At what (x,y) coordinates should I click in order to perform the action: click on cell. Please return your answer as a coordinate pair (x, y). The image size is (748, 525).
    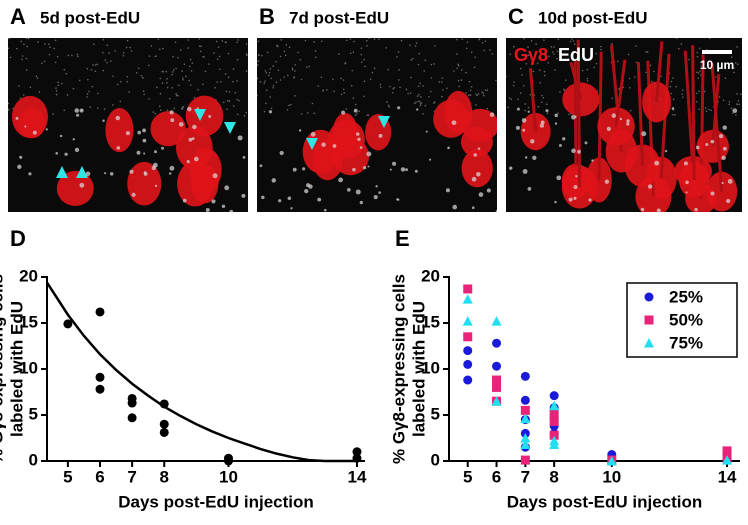
    Looking at the image, I should click on (458, 112).